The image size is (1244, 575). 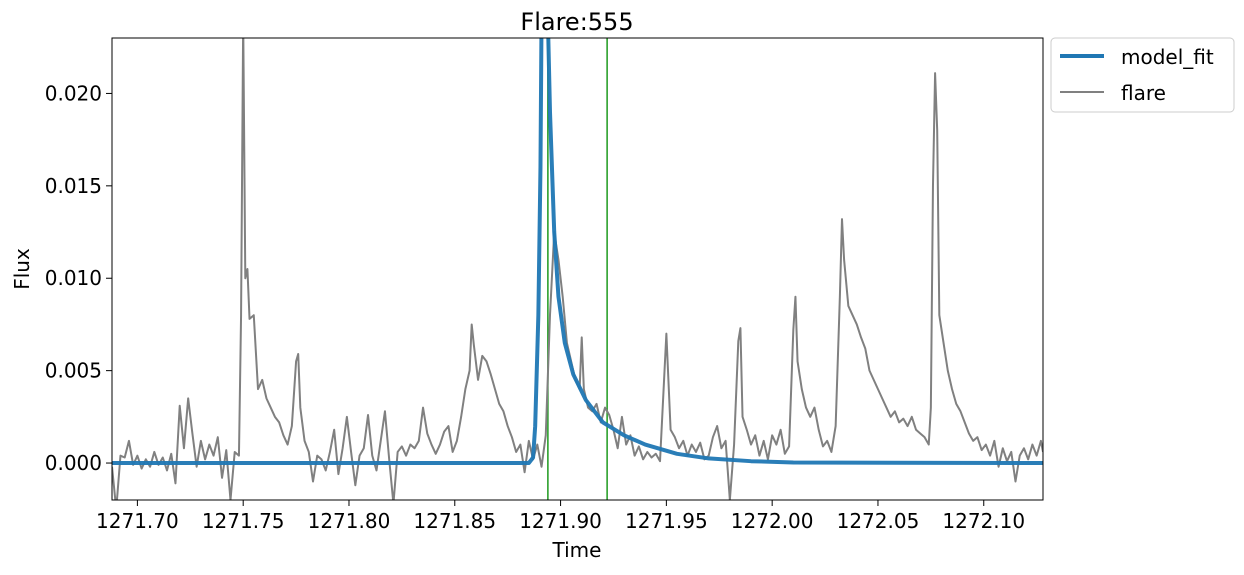 I want to click on x-tick-label: 1272.00, so click(x=772, y=521).